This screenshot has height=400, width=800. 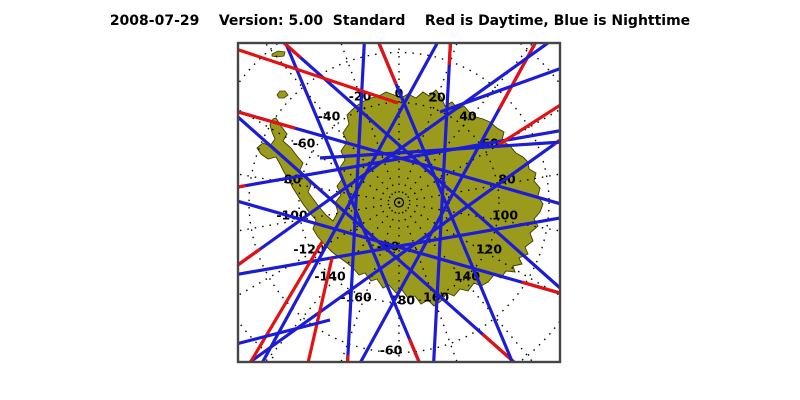 I want to click on longitude-label: -140, so click(x=330, y=276).